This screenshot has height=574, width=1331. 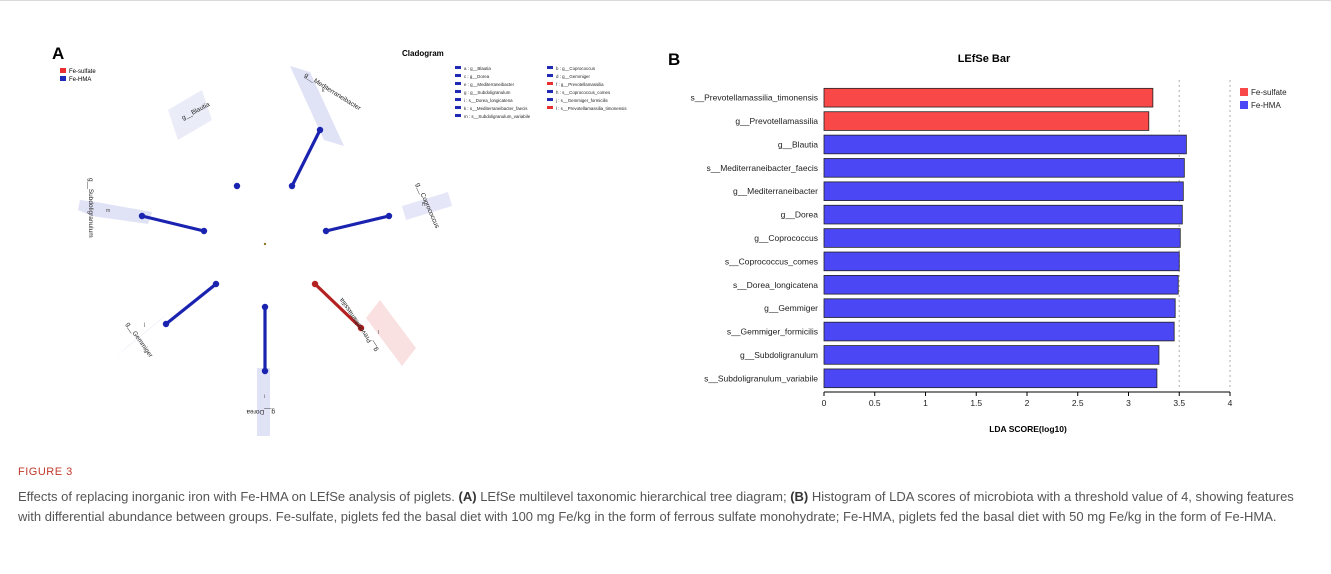 I want to click on branch-gemmiger, so click(x=191, y=304).